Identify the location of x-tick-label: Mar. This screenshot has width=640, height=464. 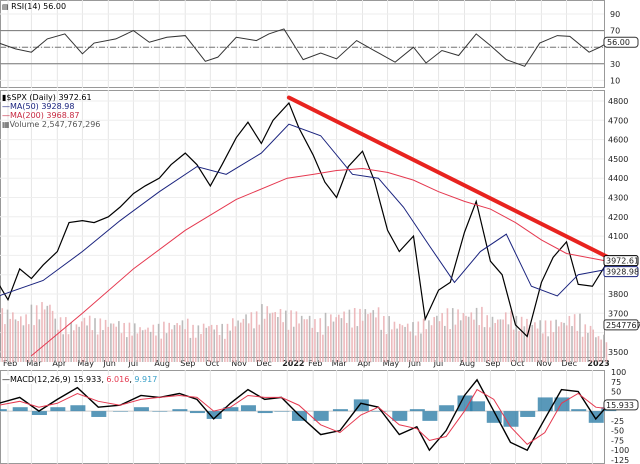
(340, 363).